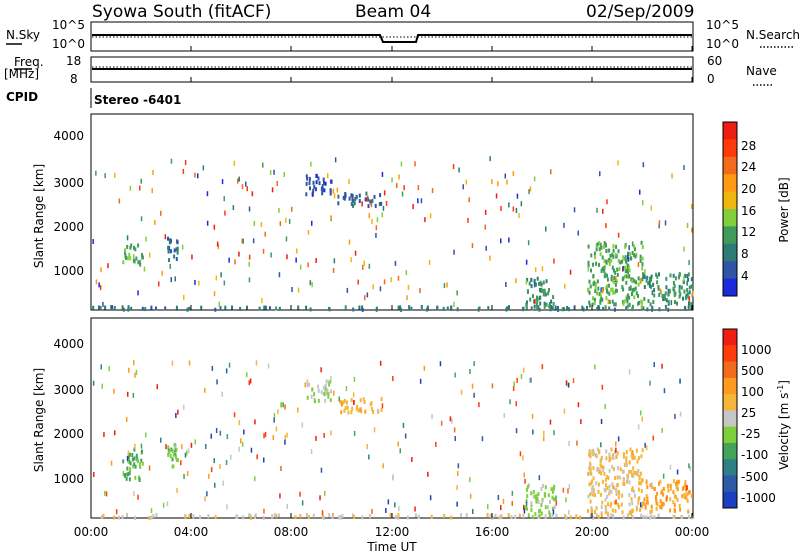 This screenshot has height=554, width=800. What do you see at coordinates (393, 12) in the screenshot?
I see `beam-label: Beam 04` at bounding box center [393, 12].